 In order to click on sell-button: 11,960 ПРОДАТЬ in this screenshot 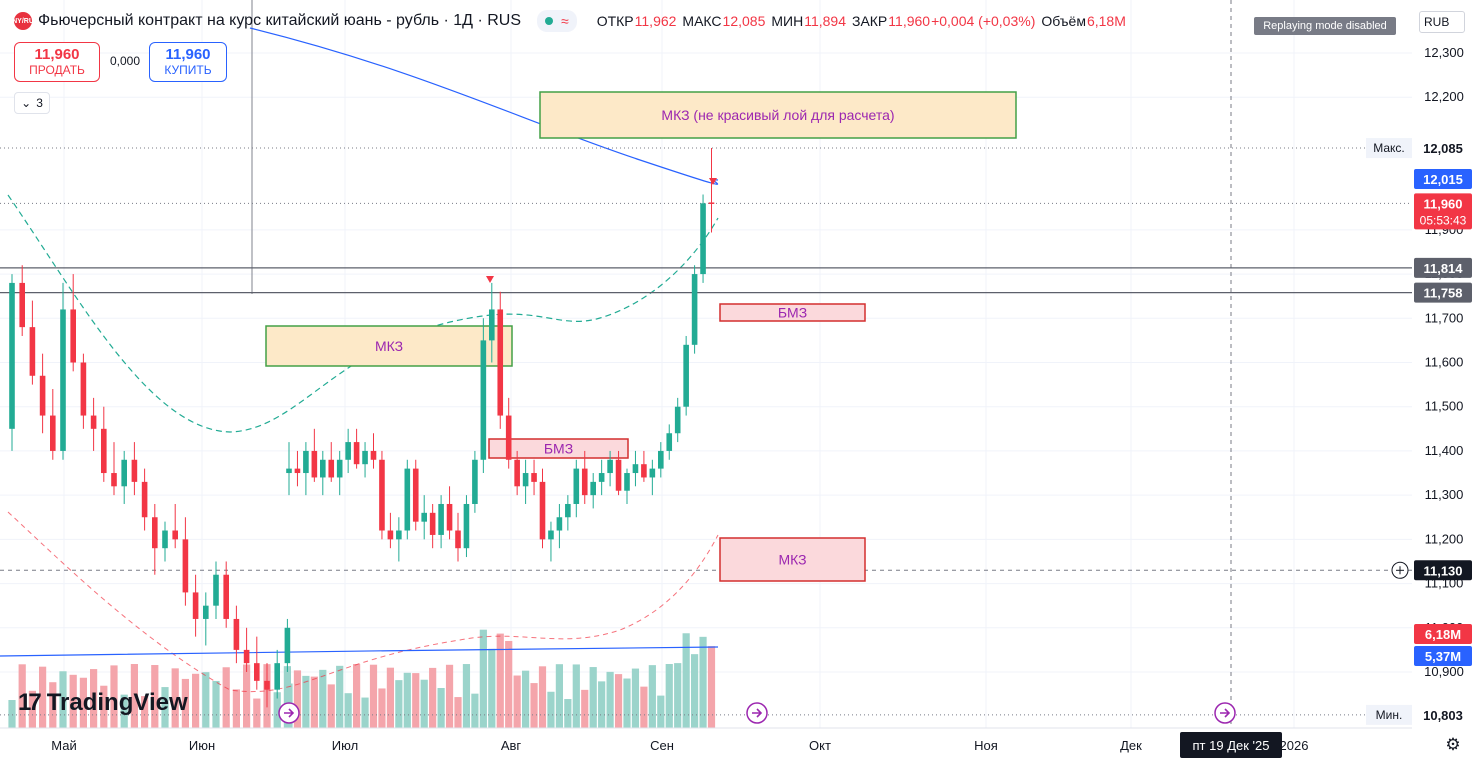, I will do `click(57, 62)`.